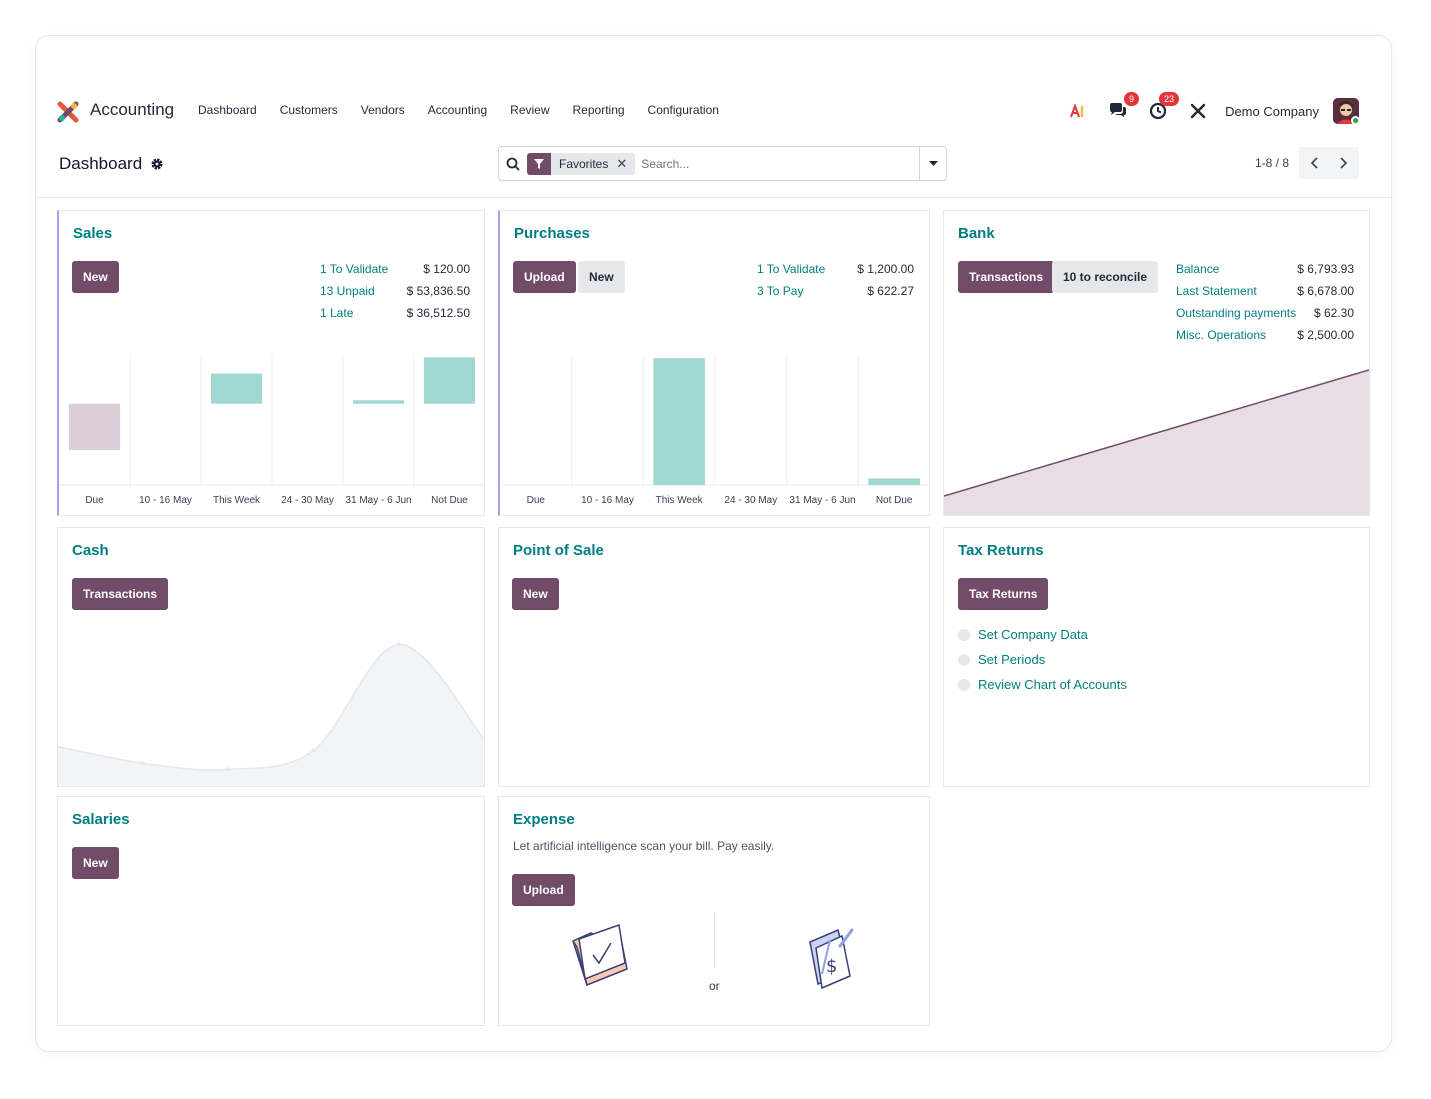  What do you see at coordinates (157, 164) in the screenshot?
I see `gear-icon` at bounding box center [157, 164].